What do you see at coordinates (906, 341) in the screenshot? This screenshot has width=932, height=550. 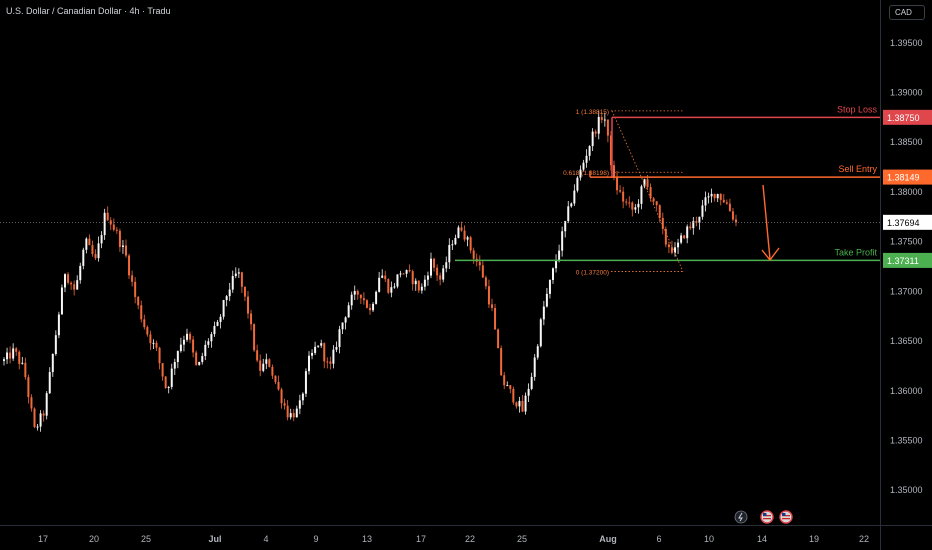 I see `y-tick-label: 1.36500` at bounding box center [906, 341].